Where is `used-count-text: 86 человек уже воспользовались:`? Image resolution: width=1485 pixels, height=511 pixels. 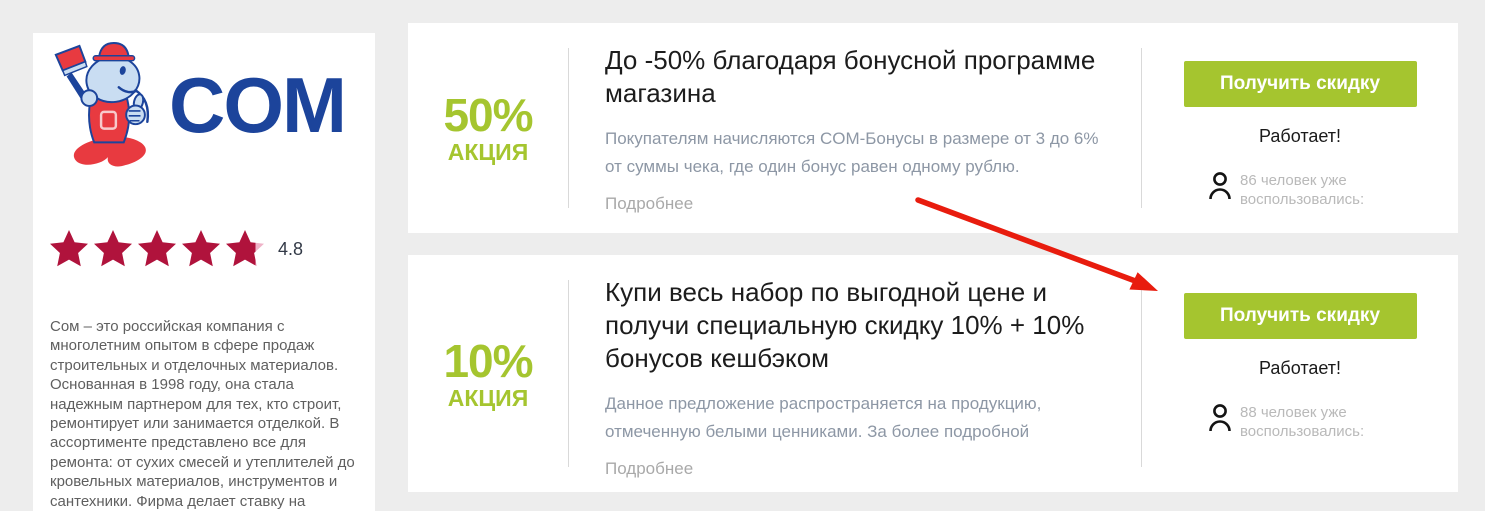 used-count-text: 86 человек уже воспользовались: is located at coordinates (1302, 190).